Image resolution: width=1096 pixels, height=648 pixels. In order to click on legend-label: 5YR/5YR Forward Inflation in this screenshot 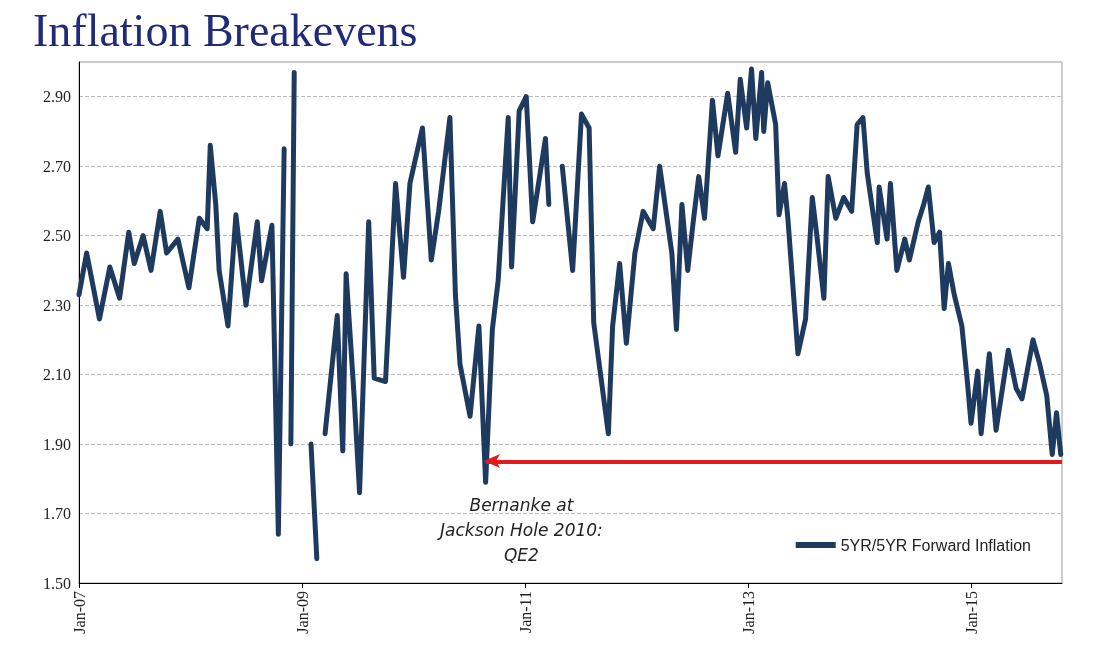, I will do `click(936, 545)`.